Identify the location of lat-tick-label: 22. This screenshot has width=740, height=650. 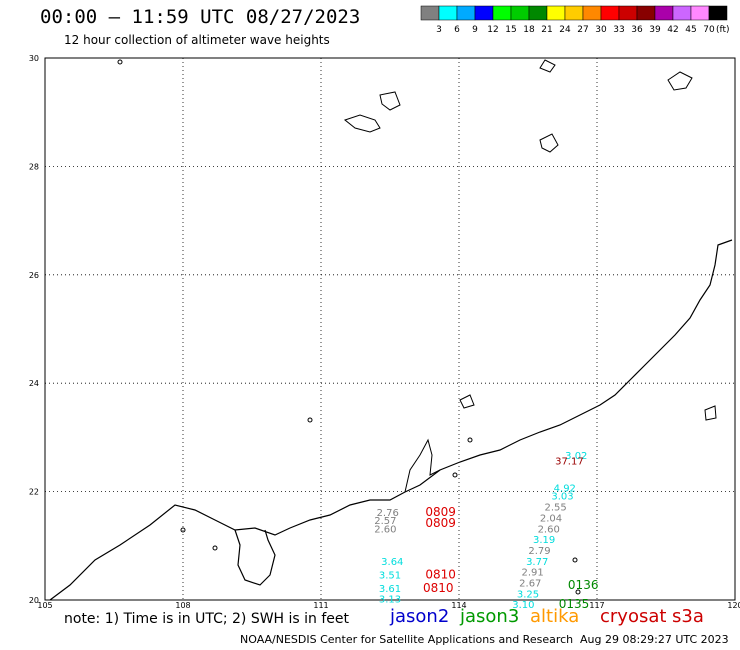
(34, 492).